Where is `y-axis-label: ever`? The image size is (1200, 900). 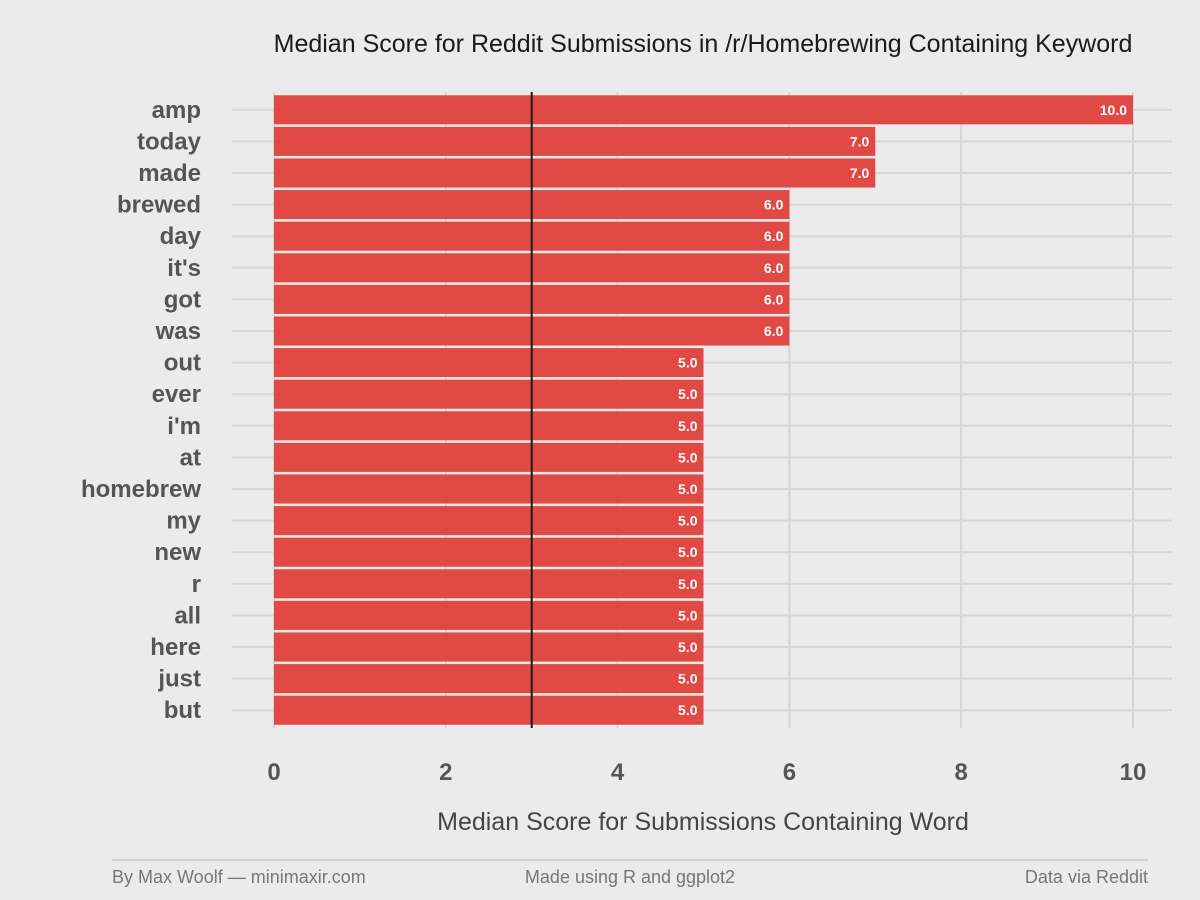 y-axis-label: ever is located at coordinates (176, 394).